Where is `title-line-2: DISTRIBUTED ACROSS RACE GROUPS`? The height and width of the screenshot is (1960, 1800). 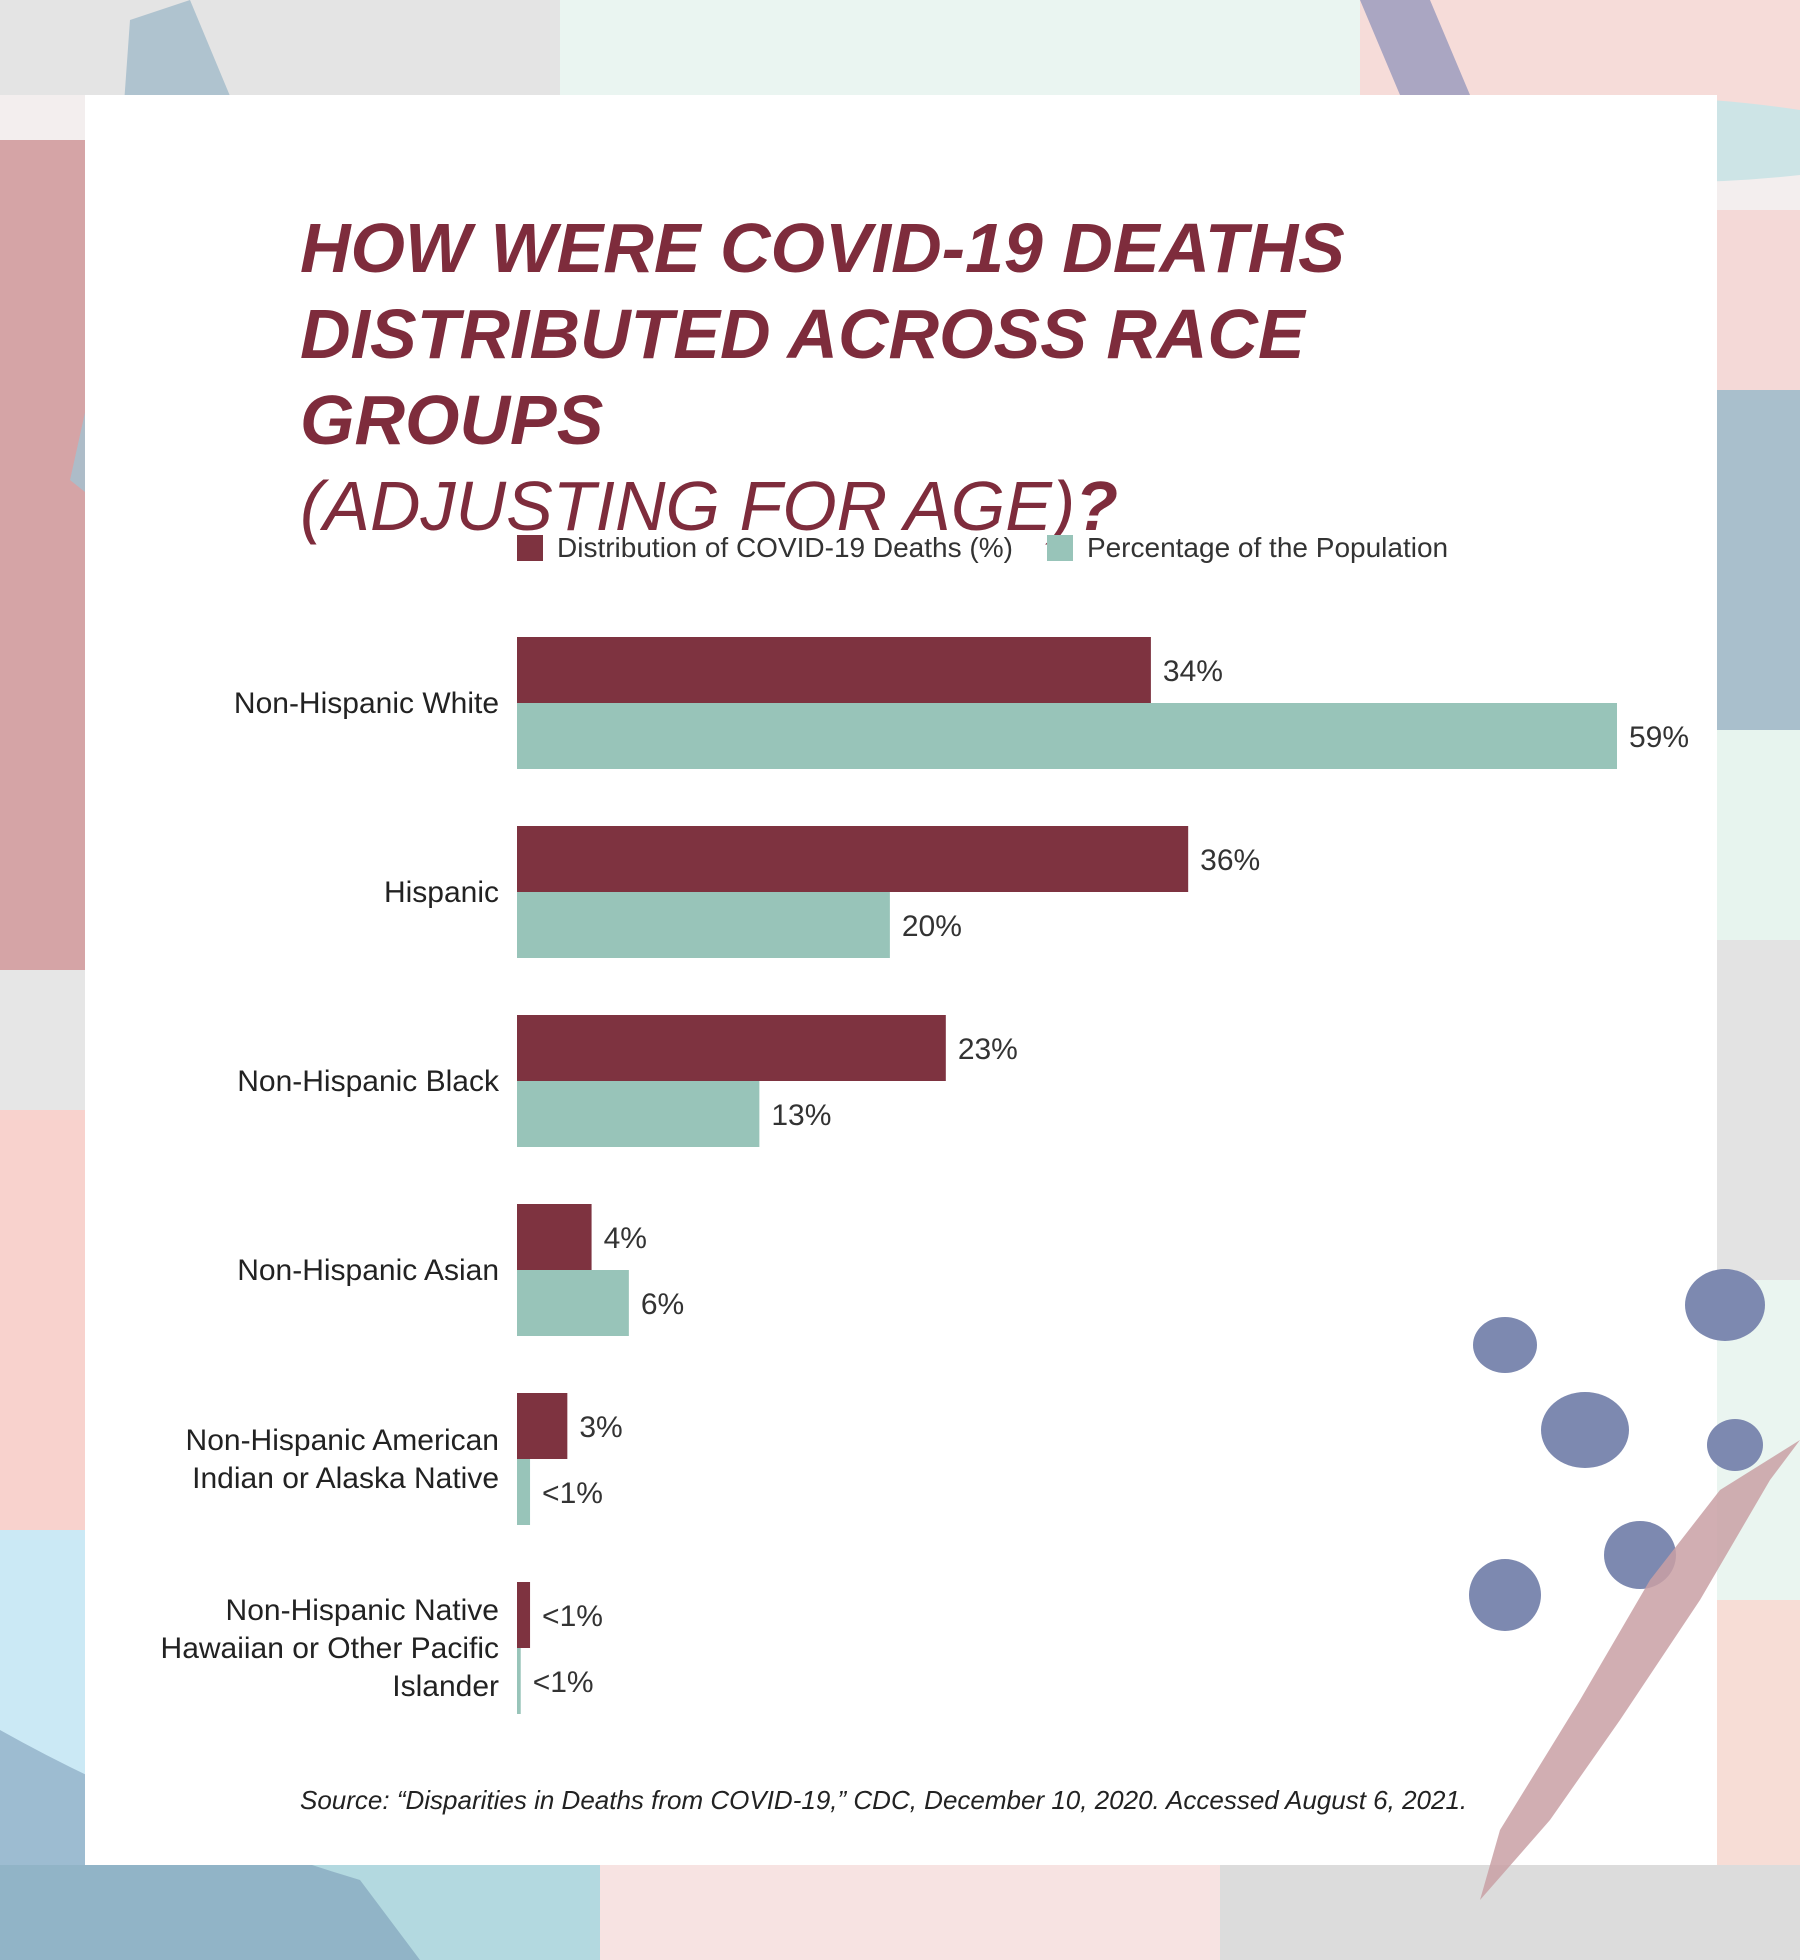
title-line-2: DISTRIBUTED ACROSS RACE GROUPS is located at coordinates (802, 377).